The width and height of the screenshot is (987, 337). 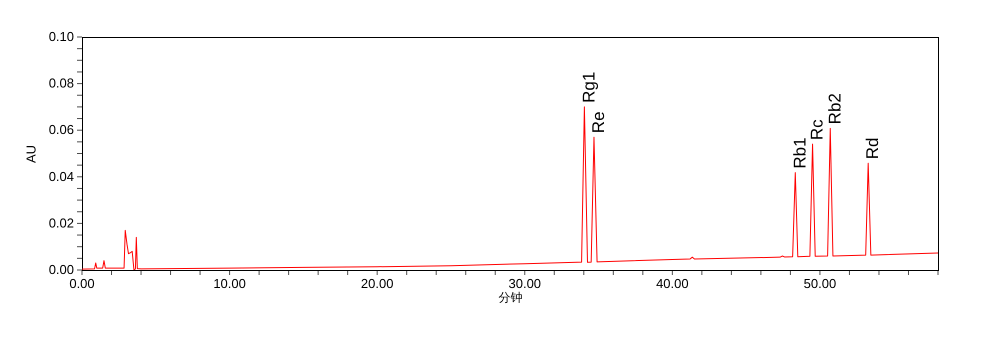 What do you see at coordinates (31, 154) in the screenshot?
I see `y-axis-title: AU` at bounding box center [31, 154].